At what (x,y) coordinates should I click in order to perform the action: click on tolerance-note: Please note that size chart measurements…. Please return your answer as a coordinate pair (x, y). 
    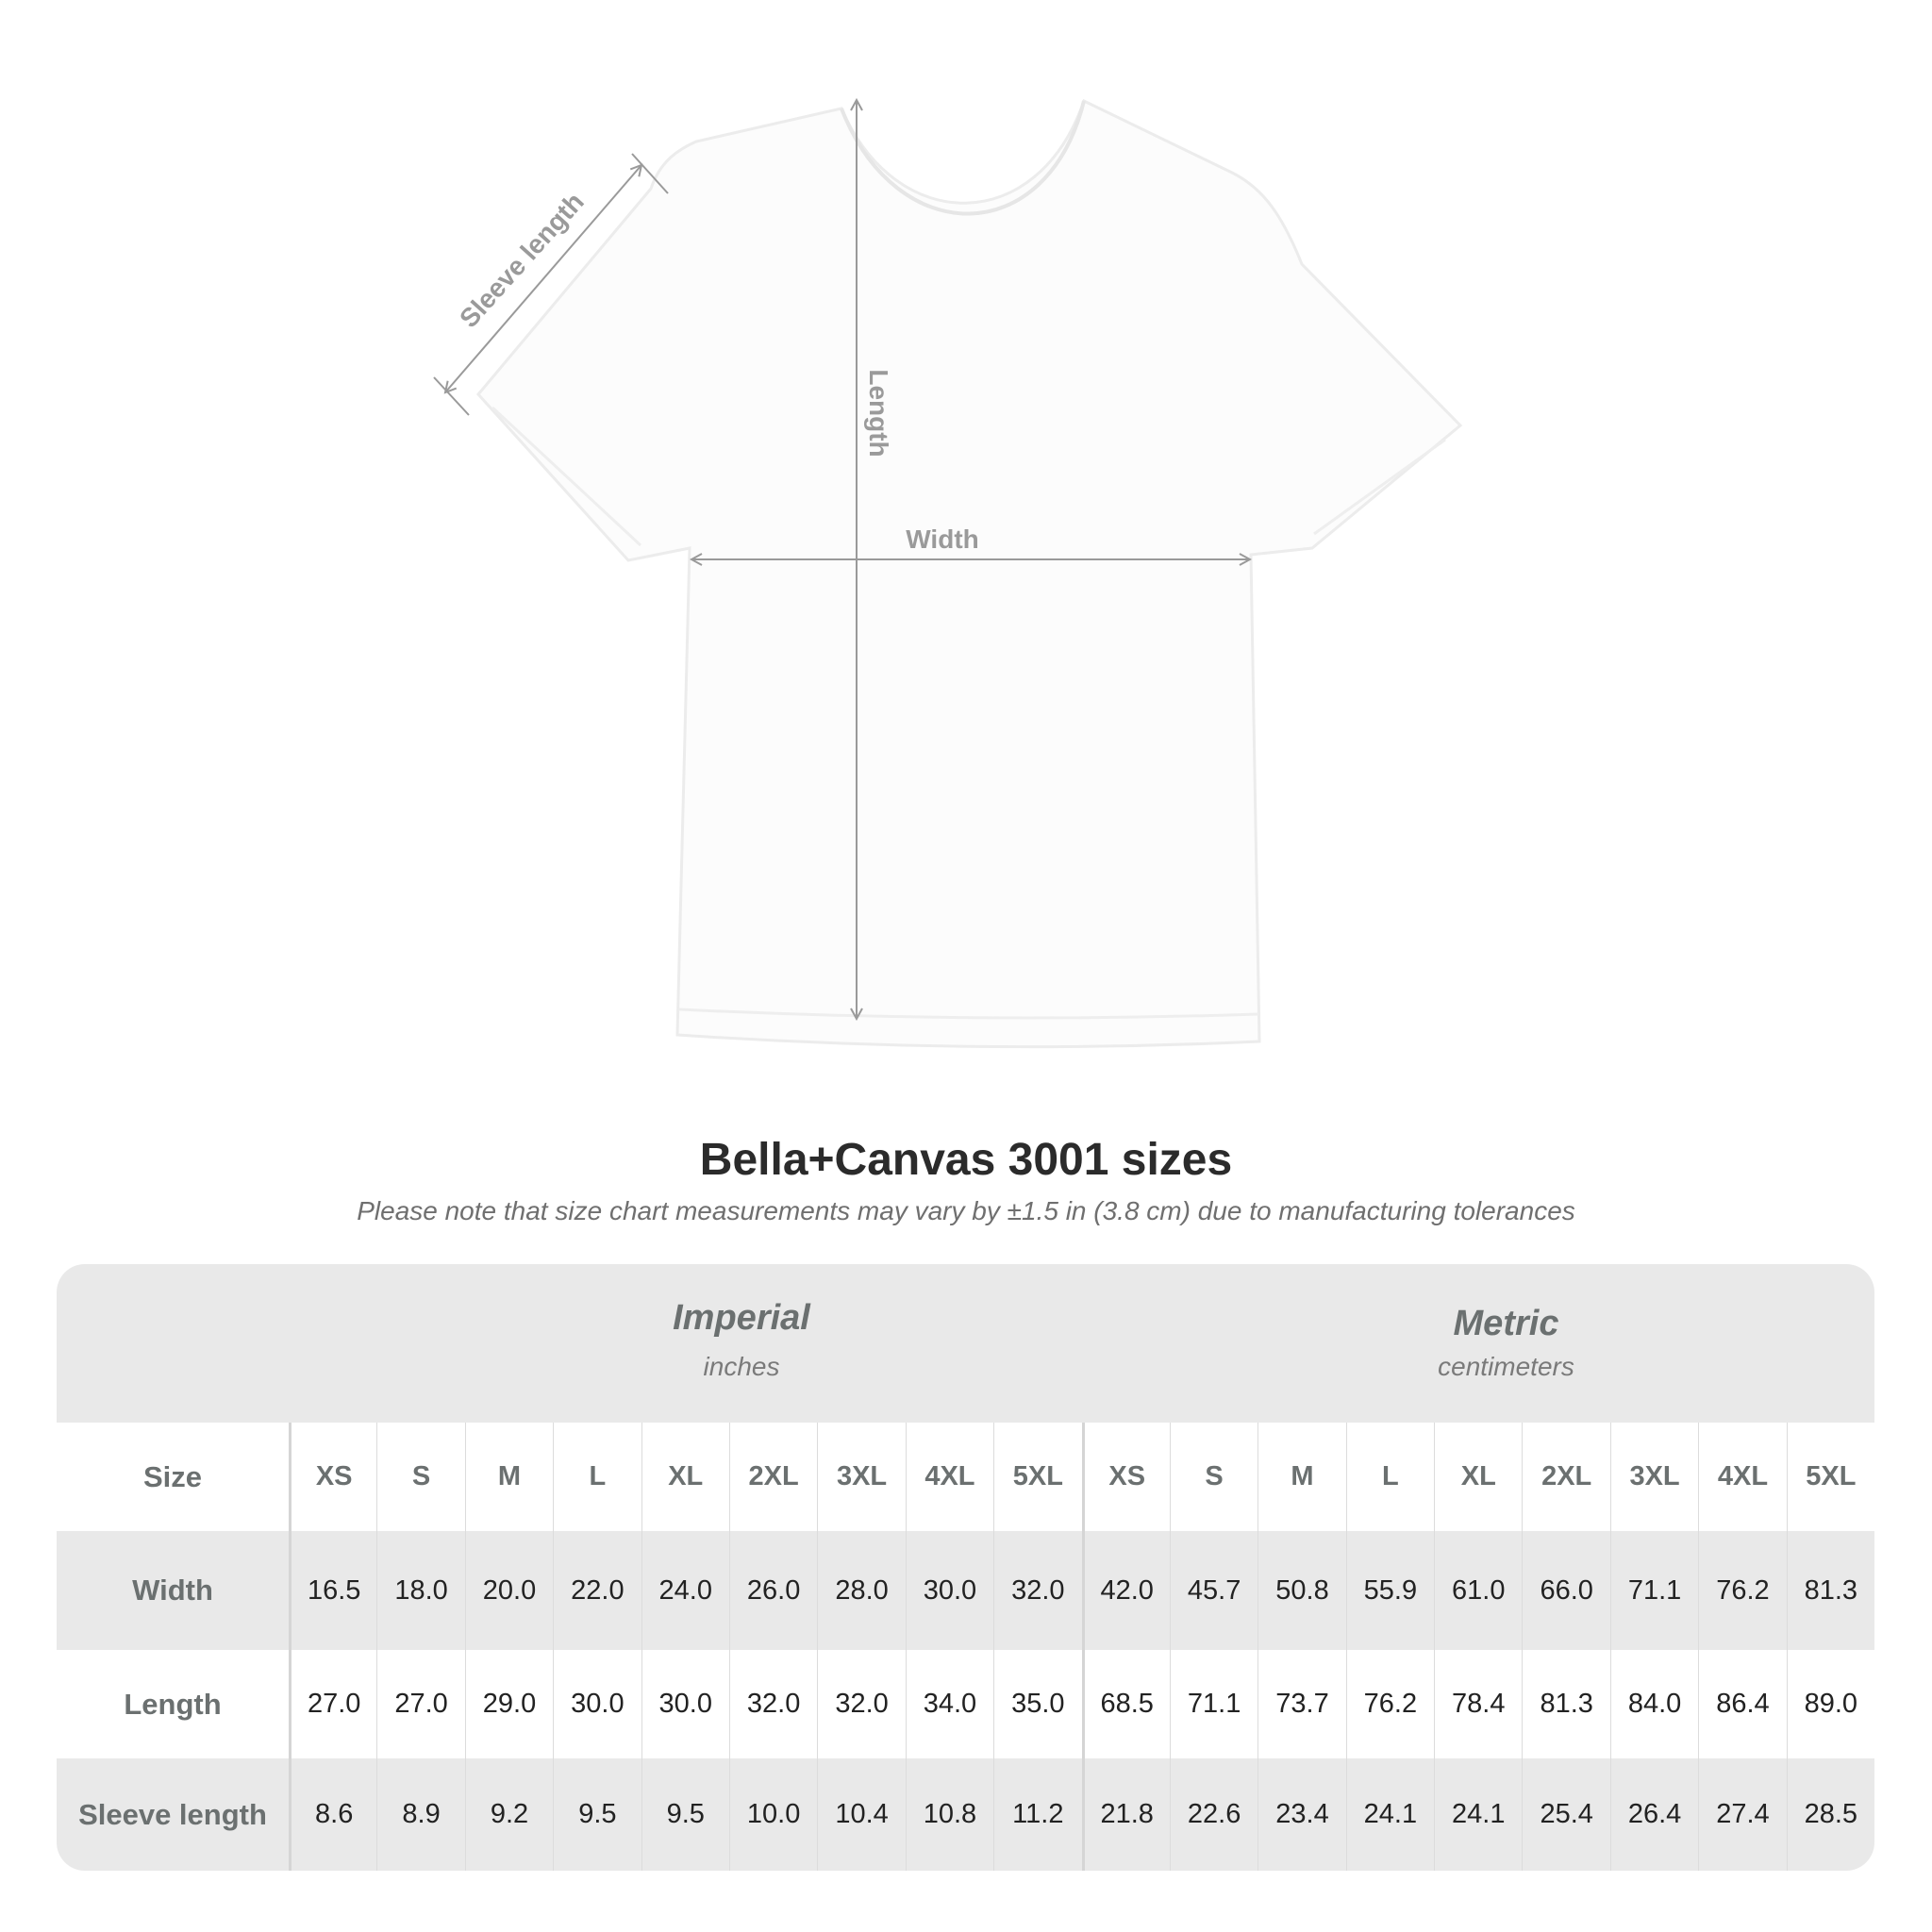
    Looking at the image, I should click on (966, 1211).